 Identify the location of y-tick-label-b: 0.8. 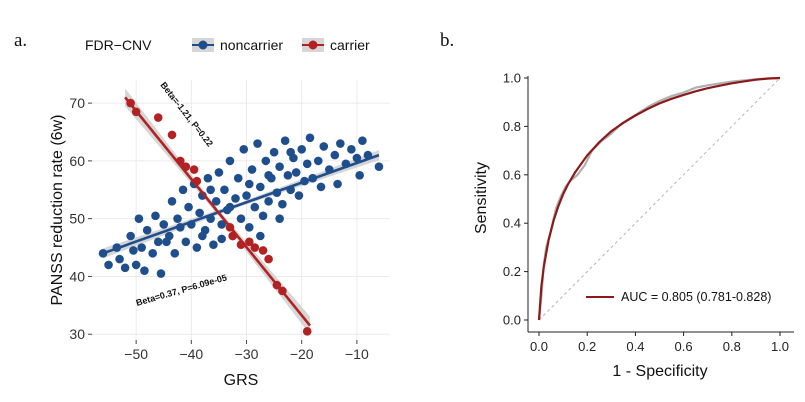
(512, 126).